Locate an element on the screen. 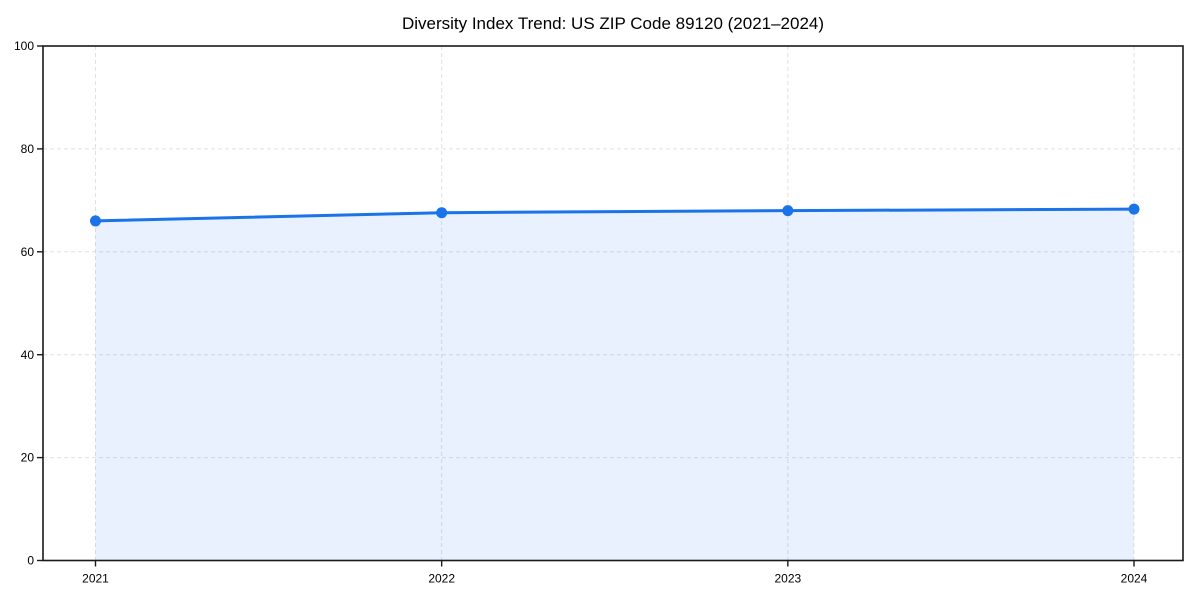 The image size is (1200, 600). y-tick-label-0: 0 is located at coordinates (30, 561).